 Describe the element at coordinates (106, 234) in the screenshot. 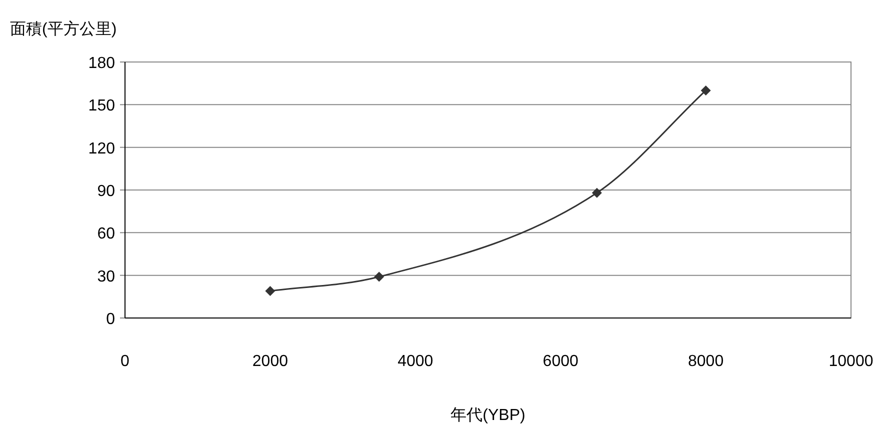

I see `y-tick-label: 60` at that location.